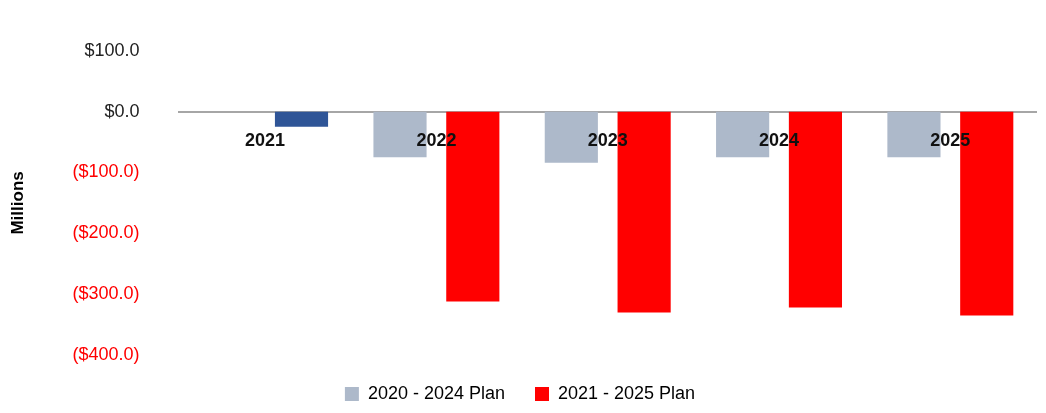 This screenshot has width=1046, height=413. I want to click on y-tick-label: ($400.0), so click(106, 353).